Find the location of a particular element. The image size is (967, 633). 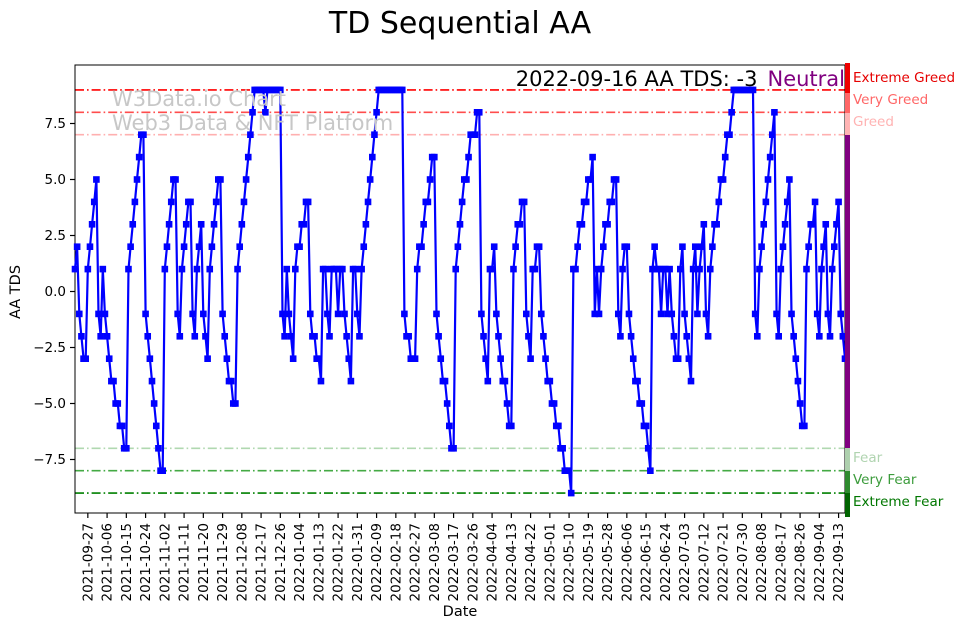

svg-text: 2022-06-15 is located at coordinates (647, 562).